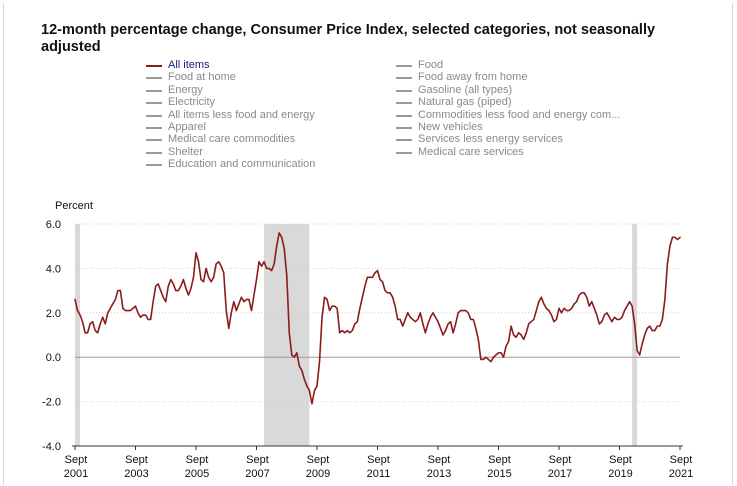  What do you see at coordinates (379, 474) in the screenshot?
I see `x-tick-year: 2011` at bounding box center [379, 474].